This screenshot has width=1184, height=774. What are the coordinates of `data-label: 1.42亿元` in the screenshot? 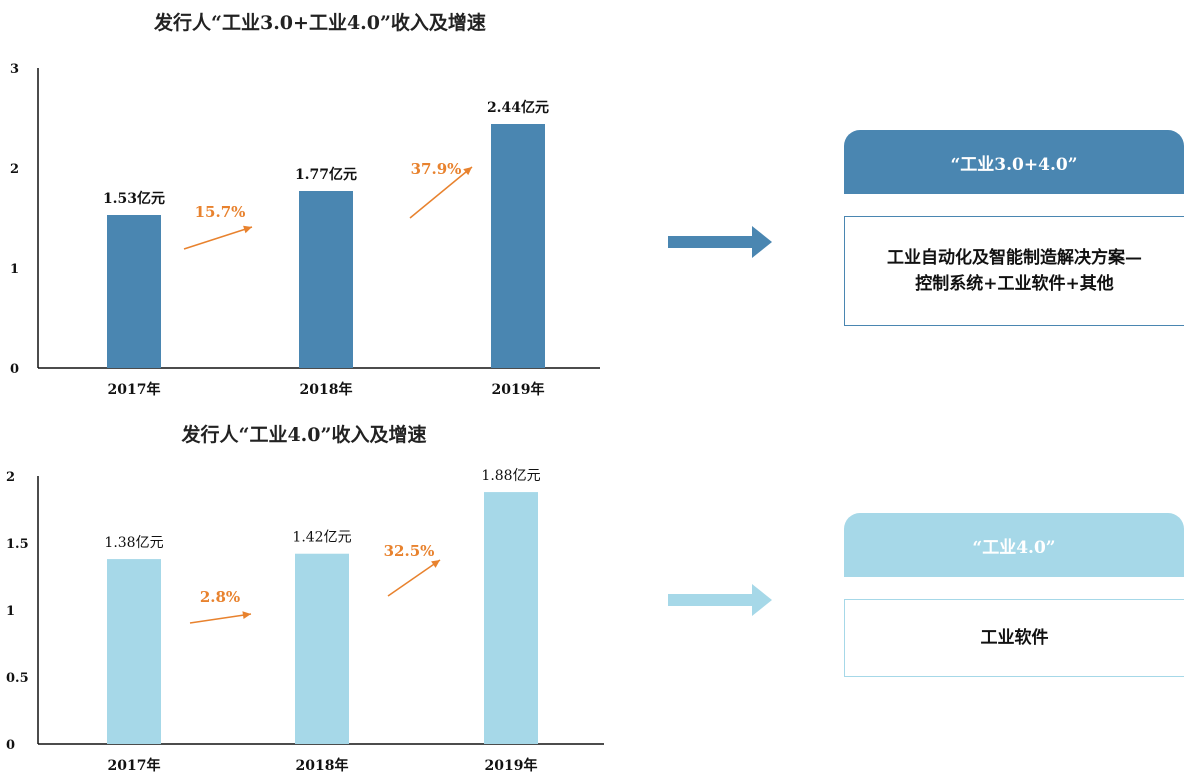 It's located at (321, 538).